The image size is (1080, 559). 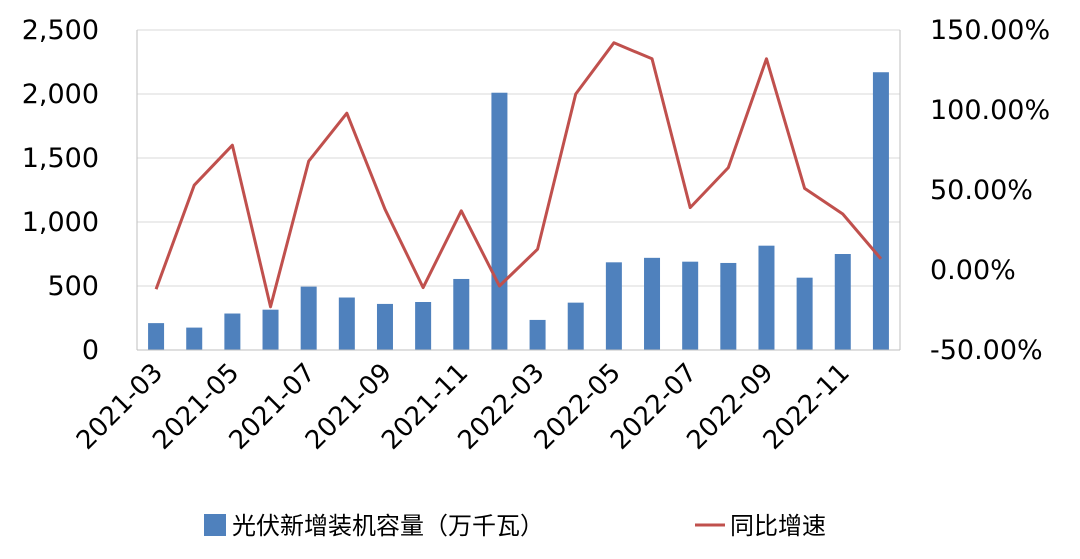 I want to click on y-left-tick-label: 2,000, so click(x=60, y=94).